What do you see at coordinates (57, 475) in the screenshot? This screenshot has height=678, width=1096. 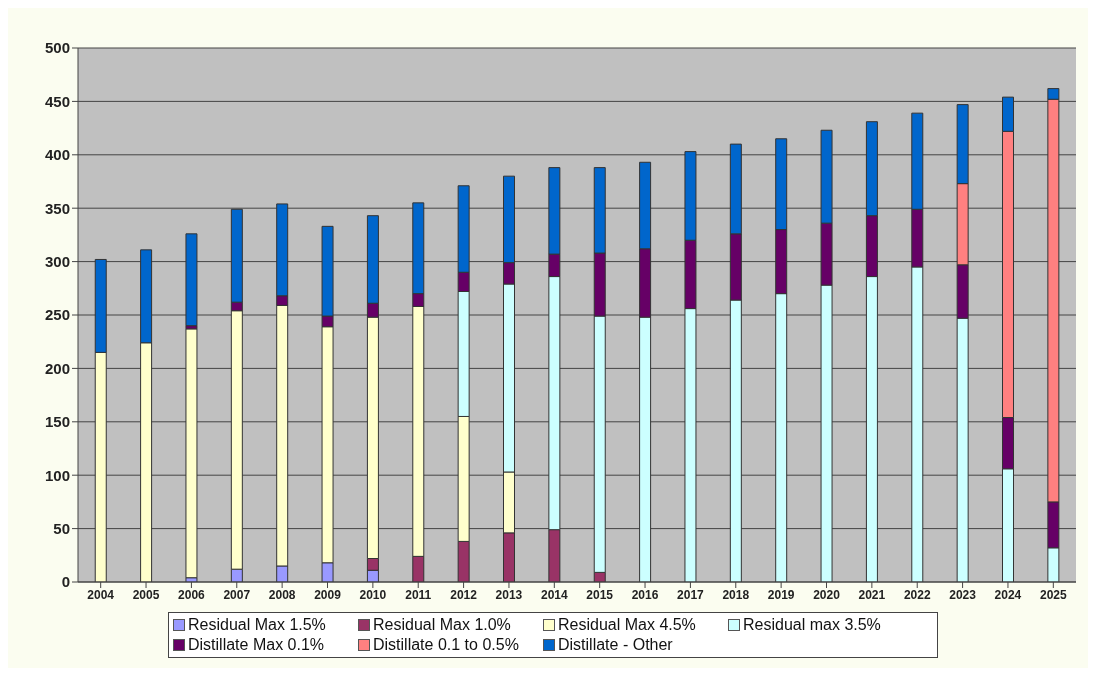 I see `y-tick-label: 100` at bounding box center [57, 475].